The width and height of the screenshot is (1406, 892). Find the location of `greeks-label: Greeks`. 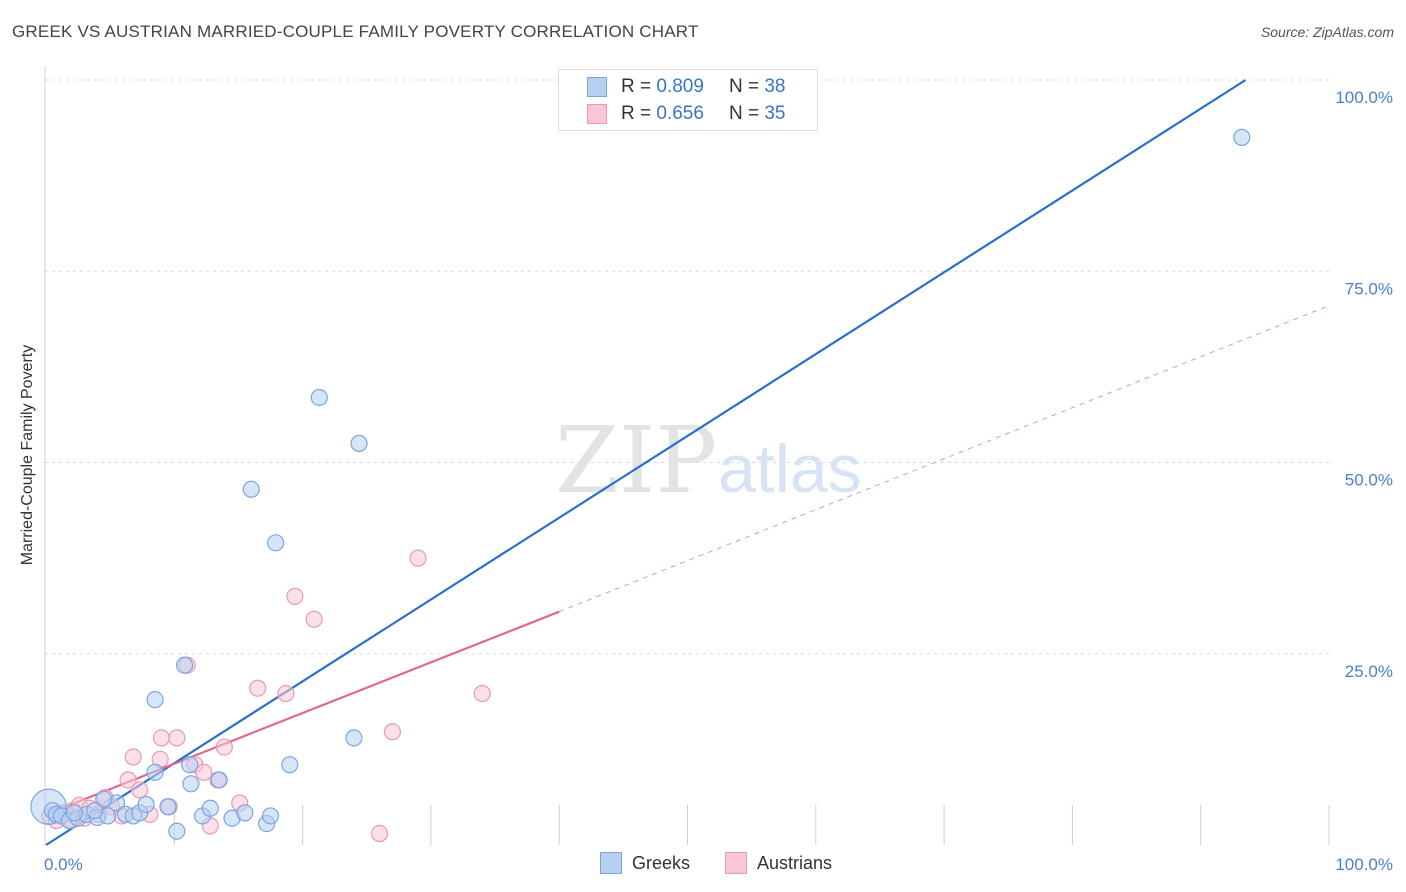

greeks-label: Greeks is located at coordinates (661, 862).